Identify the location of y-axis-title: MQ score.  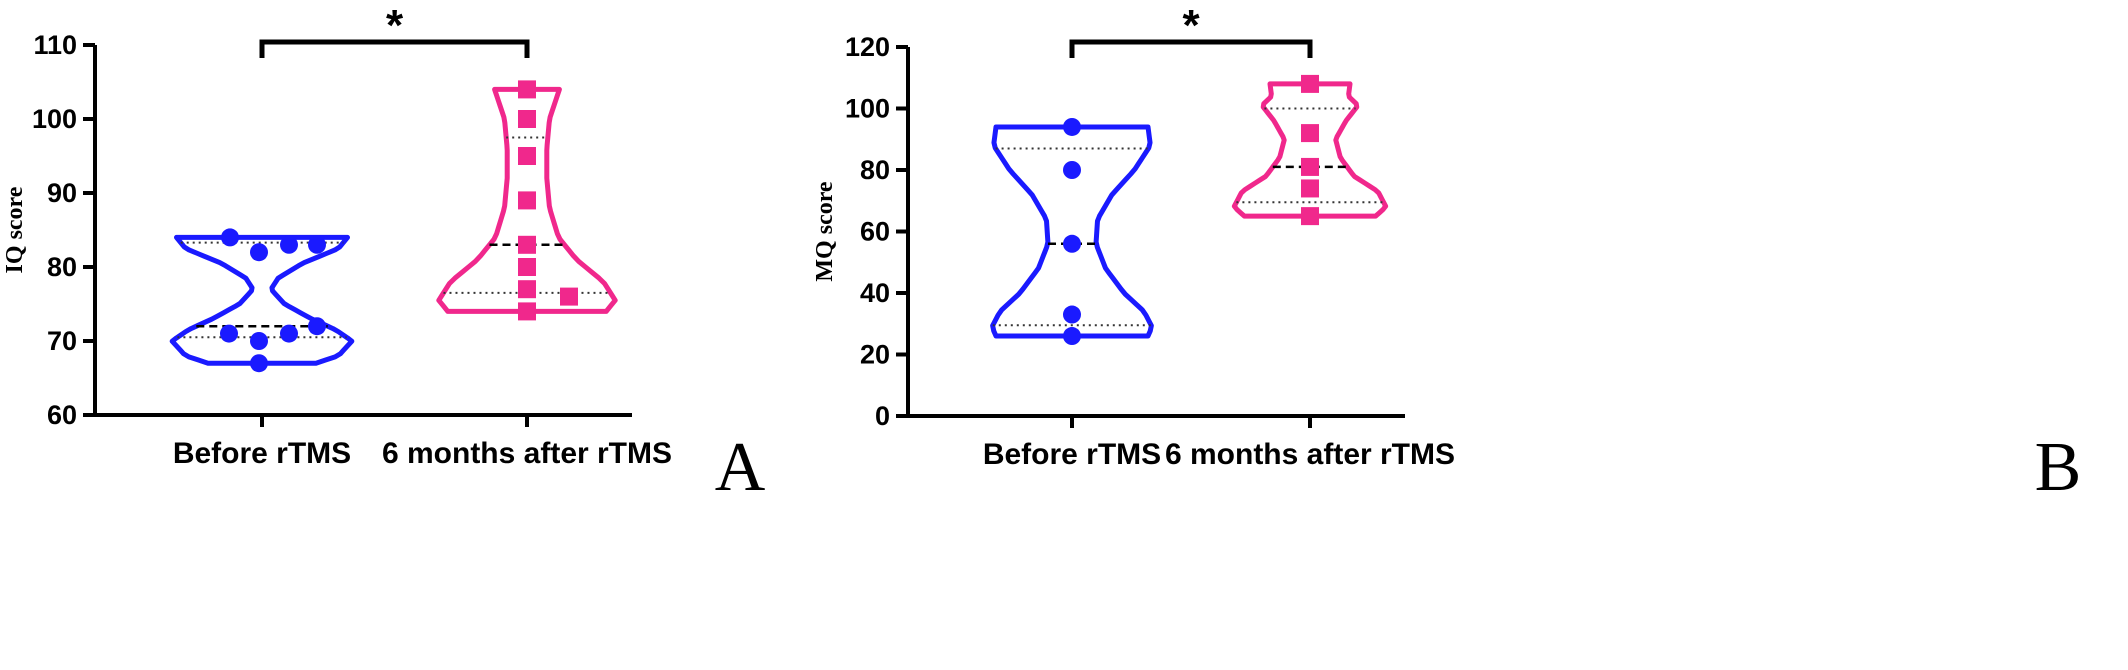
(825, 231).